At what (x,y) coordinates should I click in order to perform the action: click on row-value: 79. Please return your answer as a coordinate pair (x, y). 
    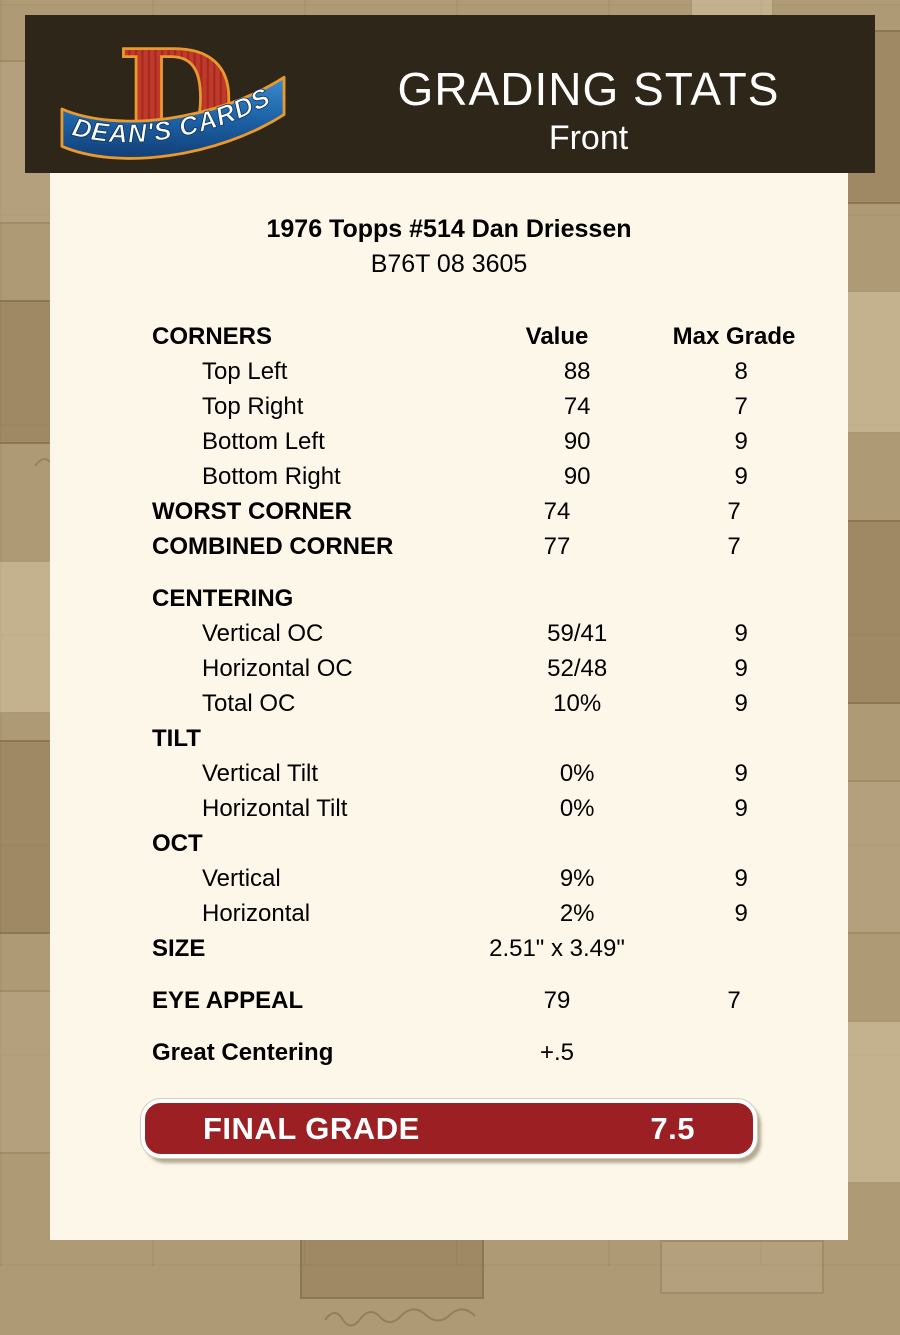
    Looking at the image, I should click on (557, 1000).